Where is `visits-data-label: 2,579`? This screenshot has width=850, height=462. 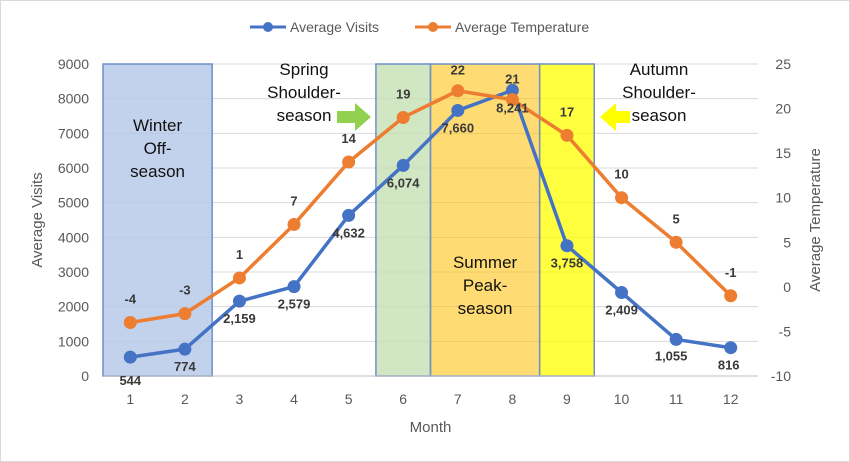
visits-data-label: 2,579 is located at coordinates (294, 304).